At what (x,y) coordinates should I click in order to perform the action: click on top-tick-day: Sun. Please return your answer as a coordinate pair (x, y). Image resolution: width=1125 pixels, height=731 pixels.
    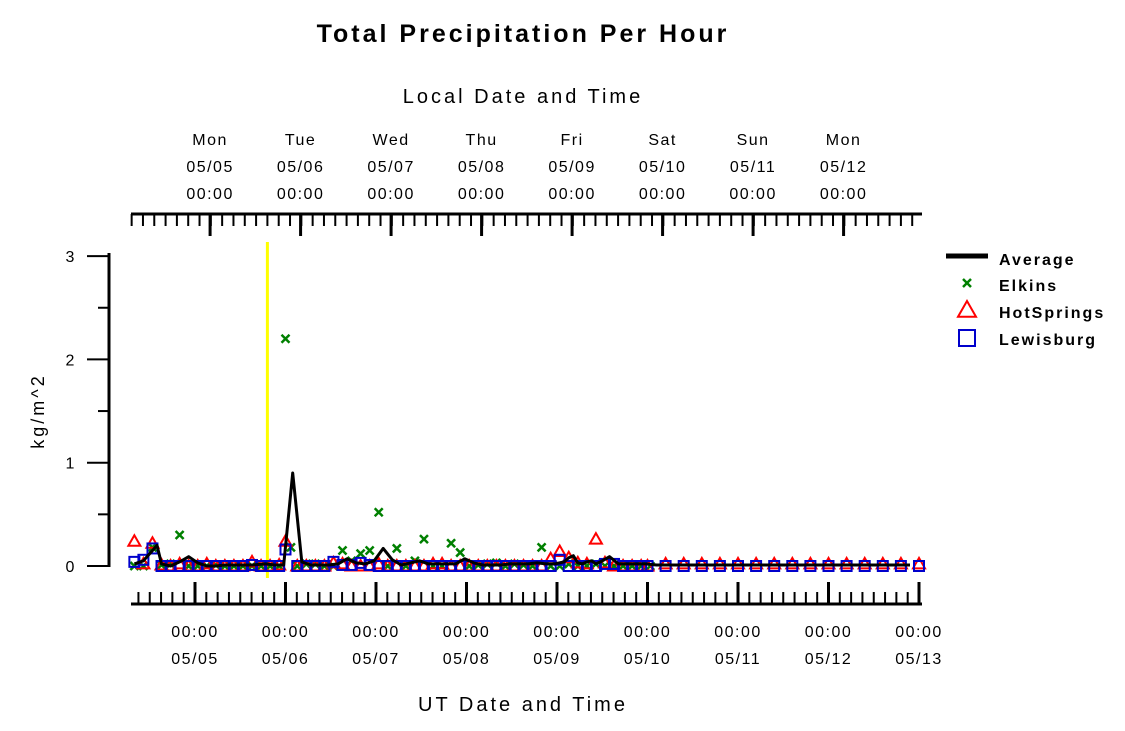
    Looking at the image, I should click on (753, 140).